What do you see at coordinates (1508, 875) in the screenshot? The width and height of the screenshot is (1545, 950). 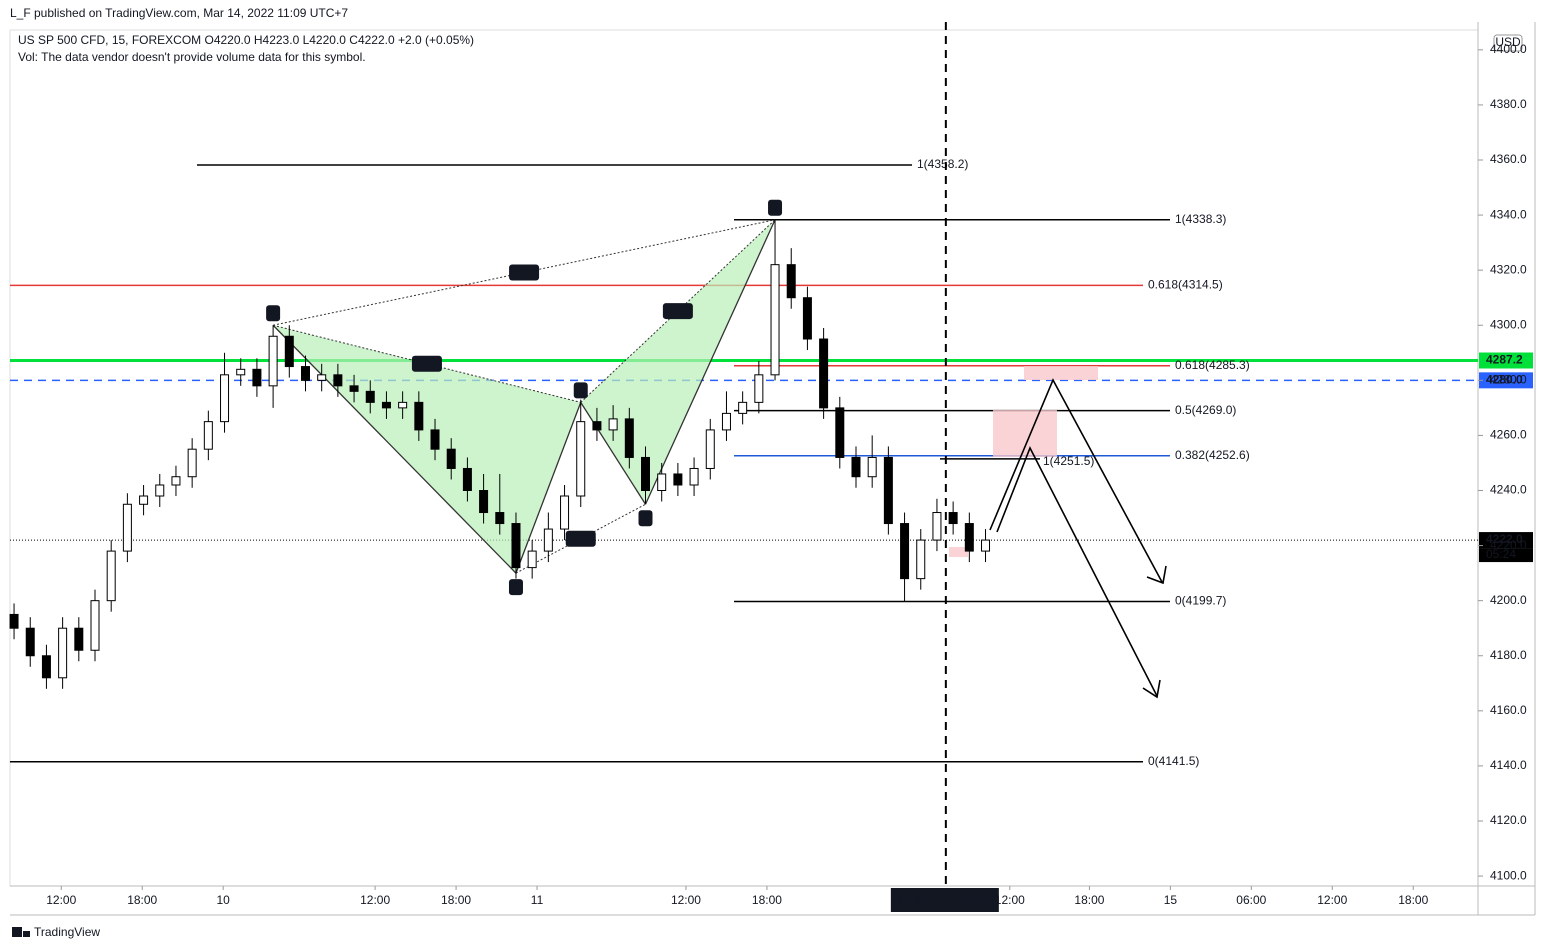 I see `y-tick-label: 4100.0` at bounding box center [1508, 875].